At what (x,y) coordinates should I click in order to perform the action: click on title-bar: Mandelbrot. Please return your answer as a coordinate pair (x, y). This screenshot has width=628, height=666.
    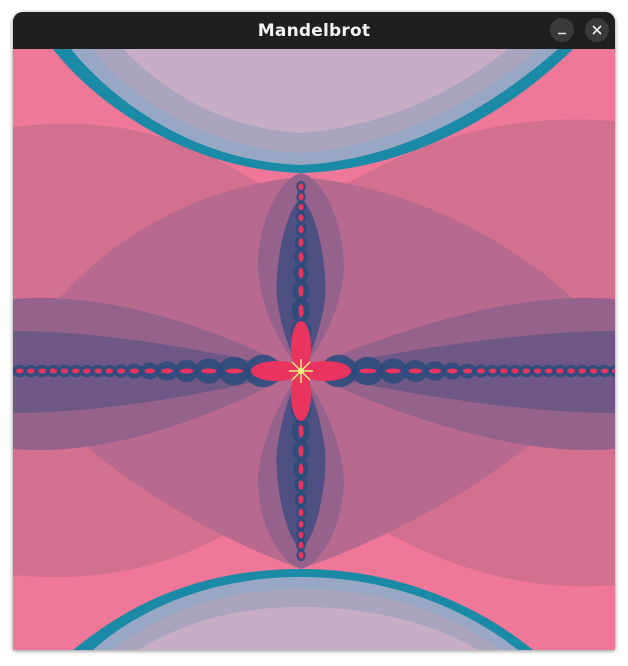
    Looking at the image, I should click on (314, 30).